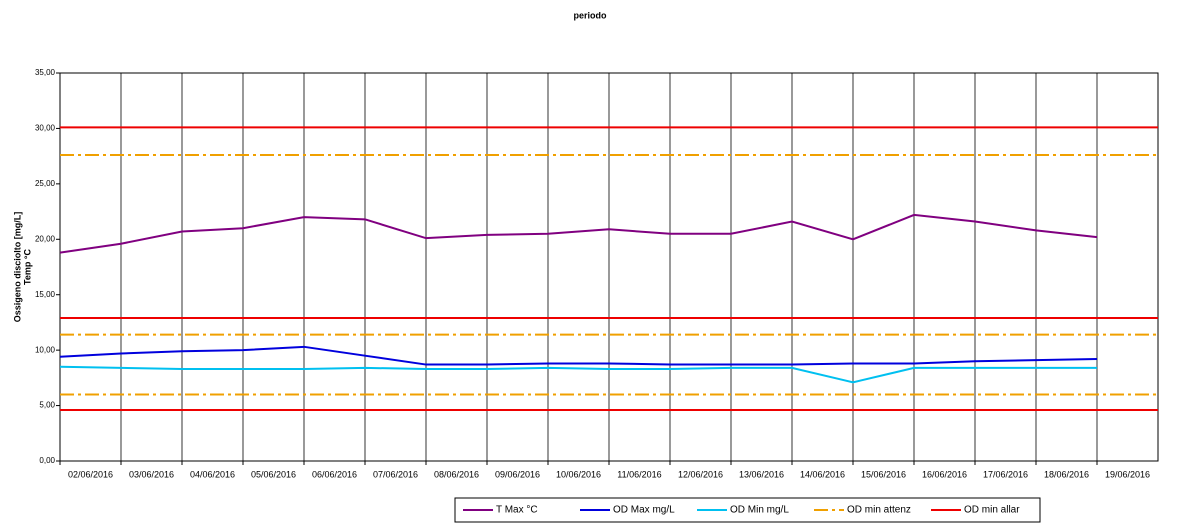 The height and width of the screenshot is (530, 1180). Describe the element at coordinates (45, 128) in the screenshot. I see `y-tick-label: 30,00` at that location.